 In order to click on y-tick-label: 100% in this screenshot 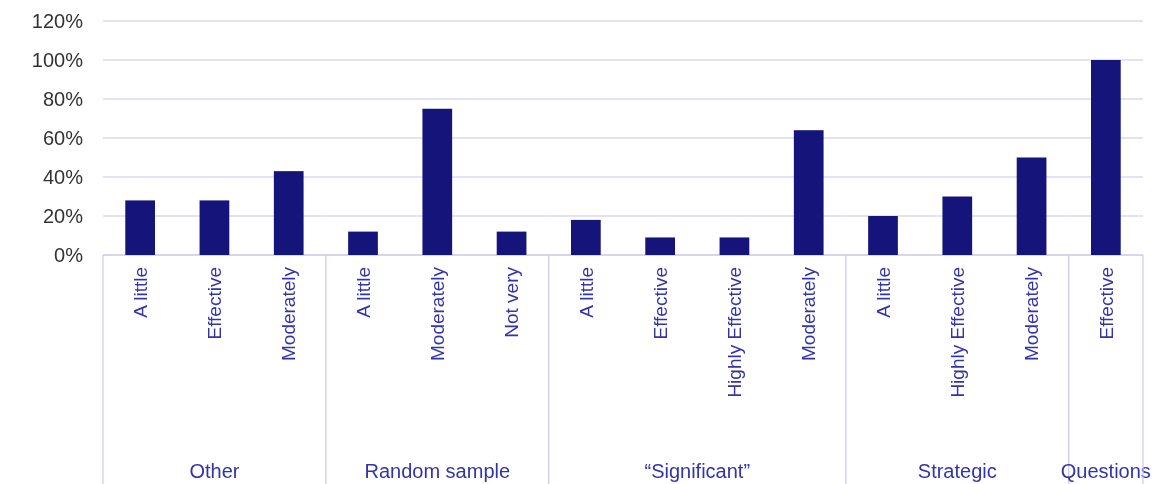, I will do `click(57, 60)`.